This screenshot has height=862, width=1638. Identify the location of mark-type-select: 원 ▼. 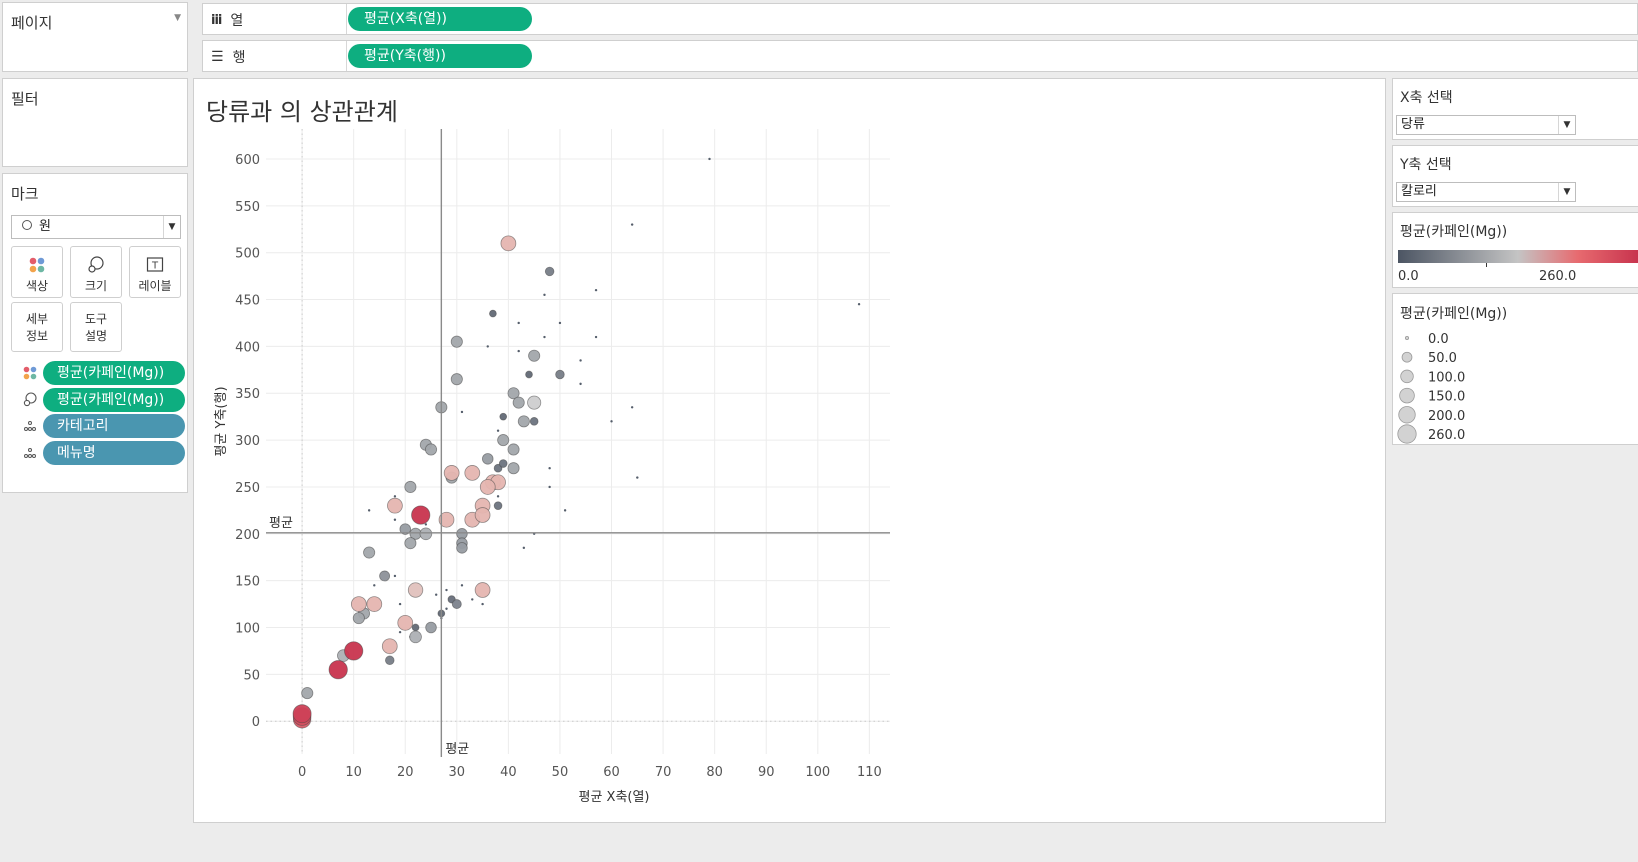
(96, 227).